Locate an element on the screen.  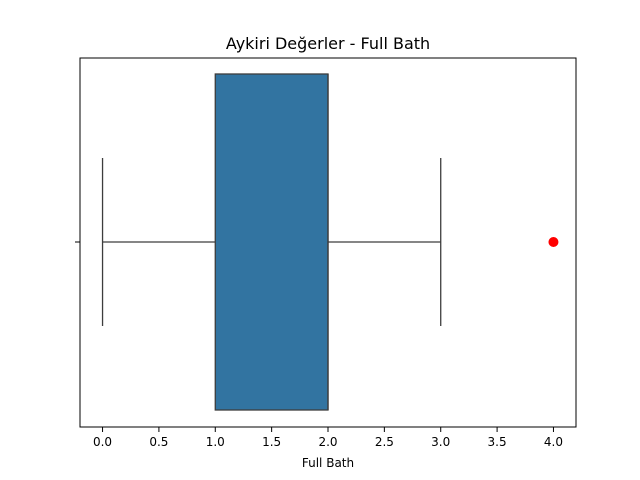
x-tick-label: 0.5 is located at coordinates (158, 442).